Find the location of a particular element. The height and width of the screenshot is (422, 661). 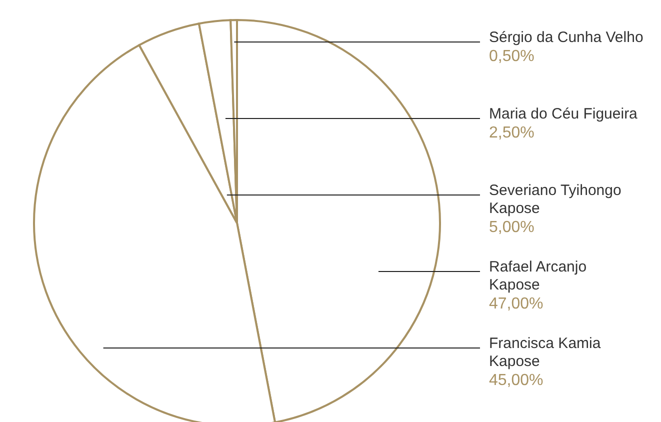

data-label: 0,50% is located at coordinates (511, 56).